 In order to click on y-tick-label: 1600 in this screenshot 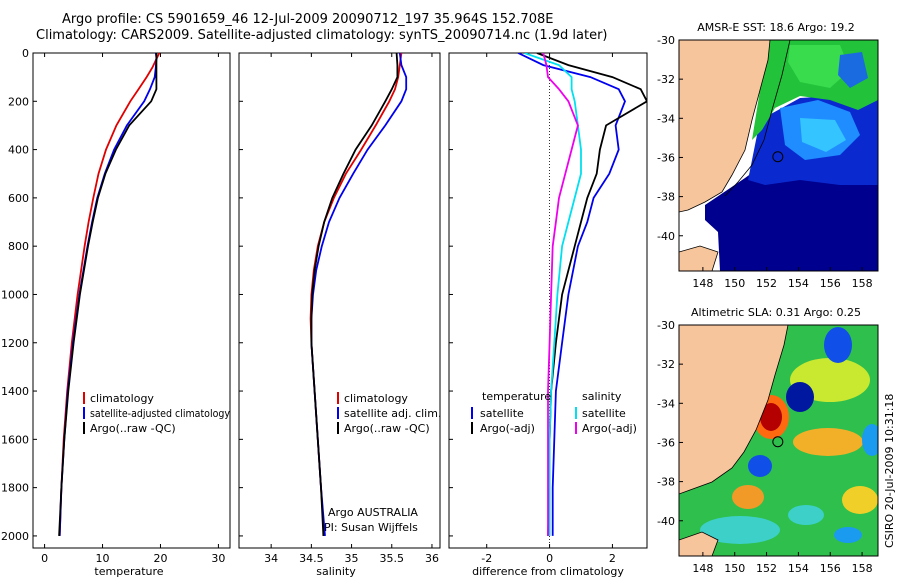, I will do `click(15, 439)`.